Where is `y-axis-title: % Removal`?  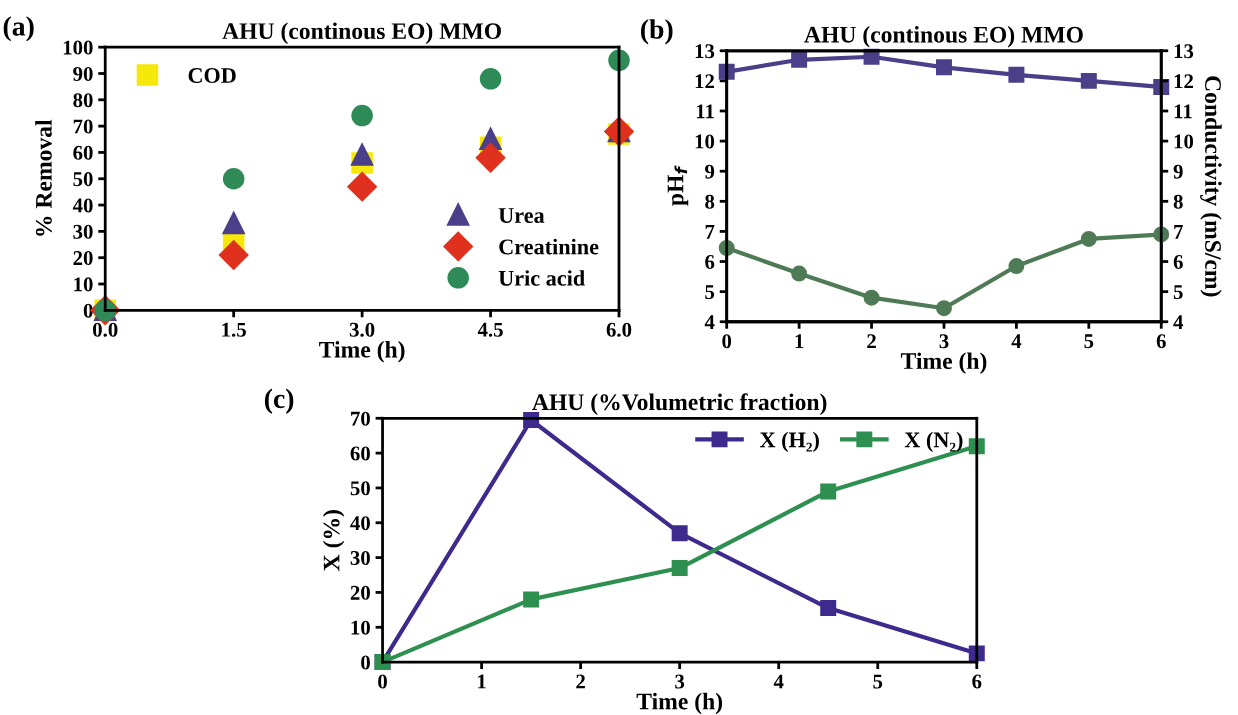 y-axis-title: % Removal is located at coordinates (43, 177).